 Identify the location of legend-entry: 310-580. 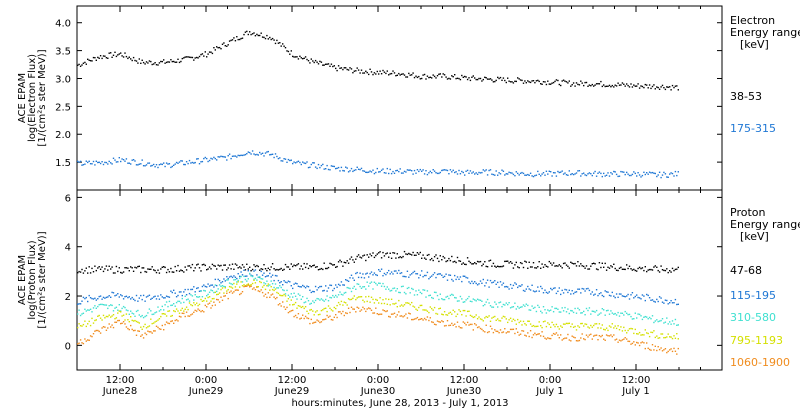
(753, 317).